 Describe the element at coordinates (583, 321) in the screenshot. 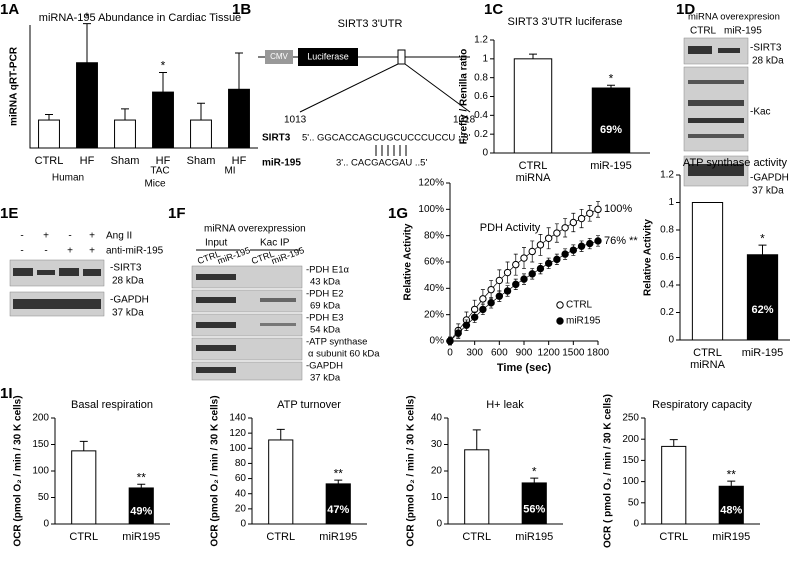

I see `legend-label: miR195` at that location.